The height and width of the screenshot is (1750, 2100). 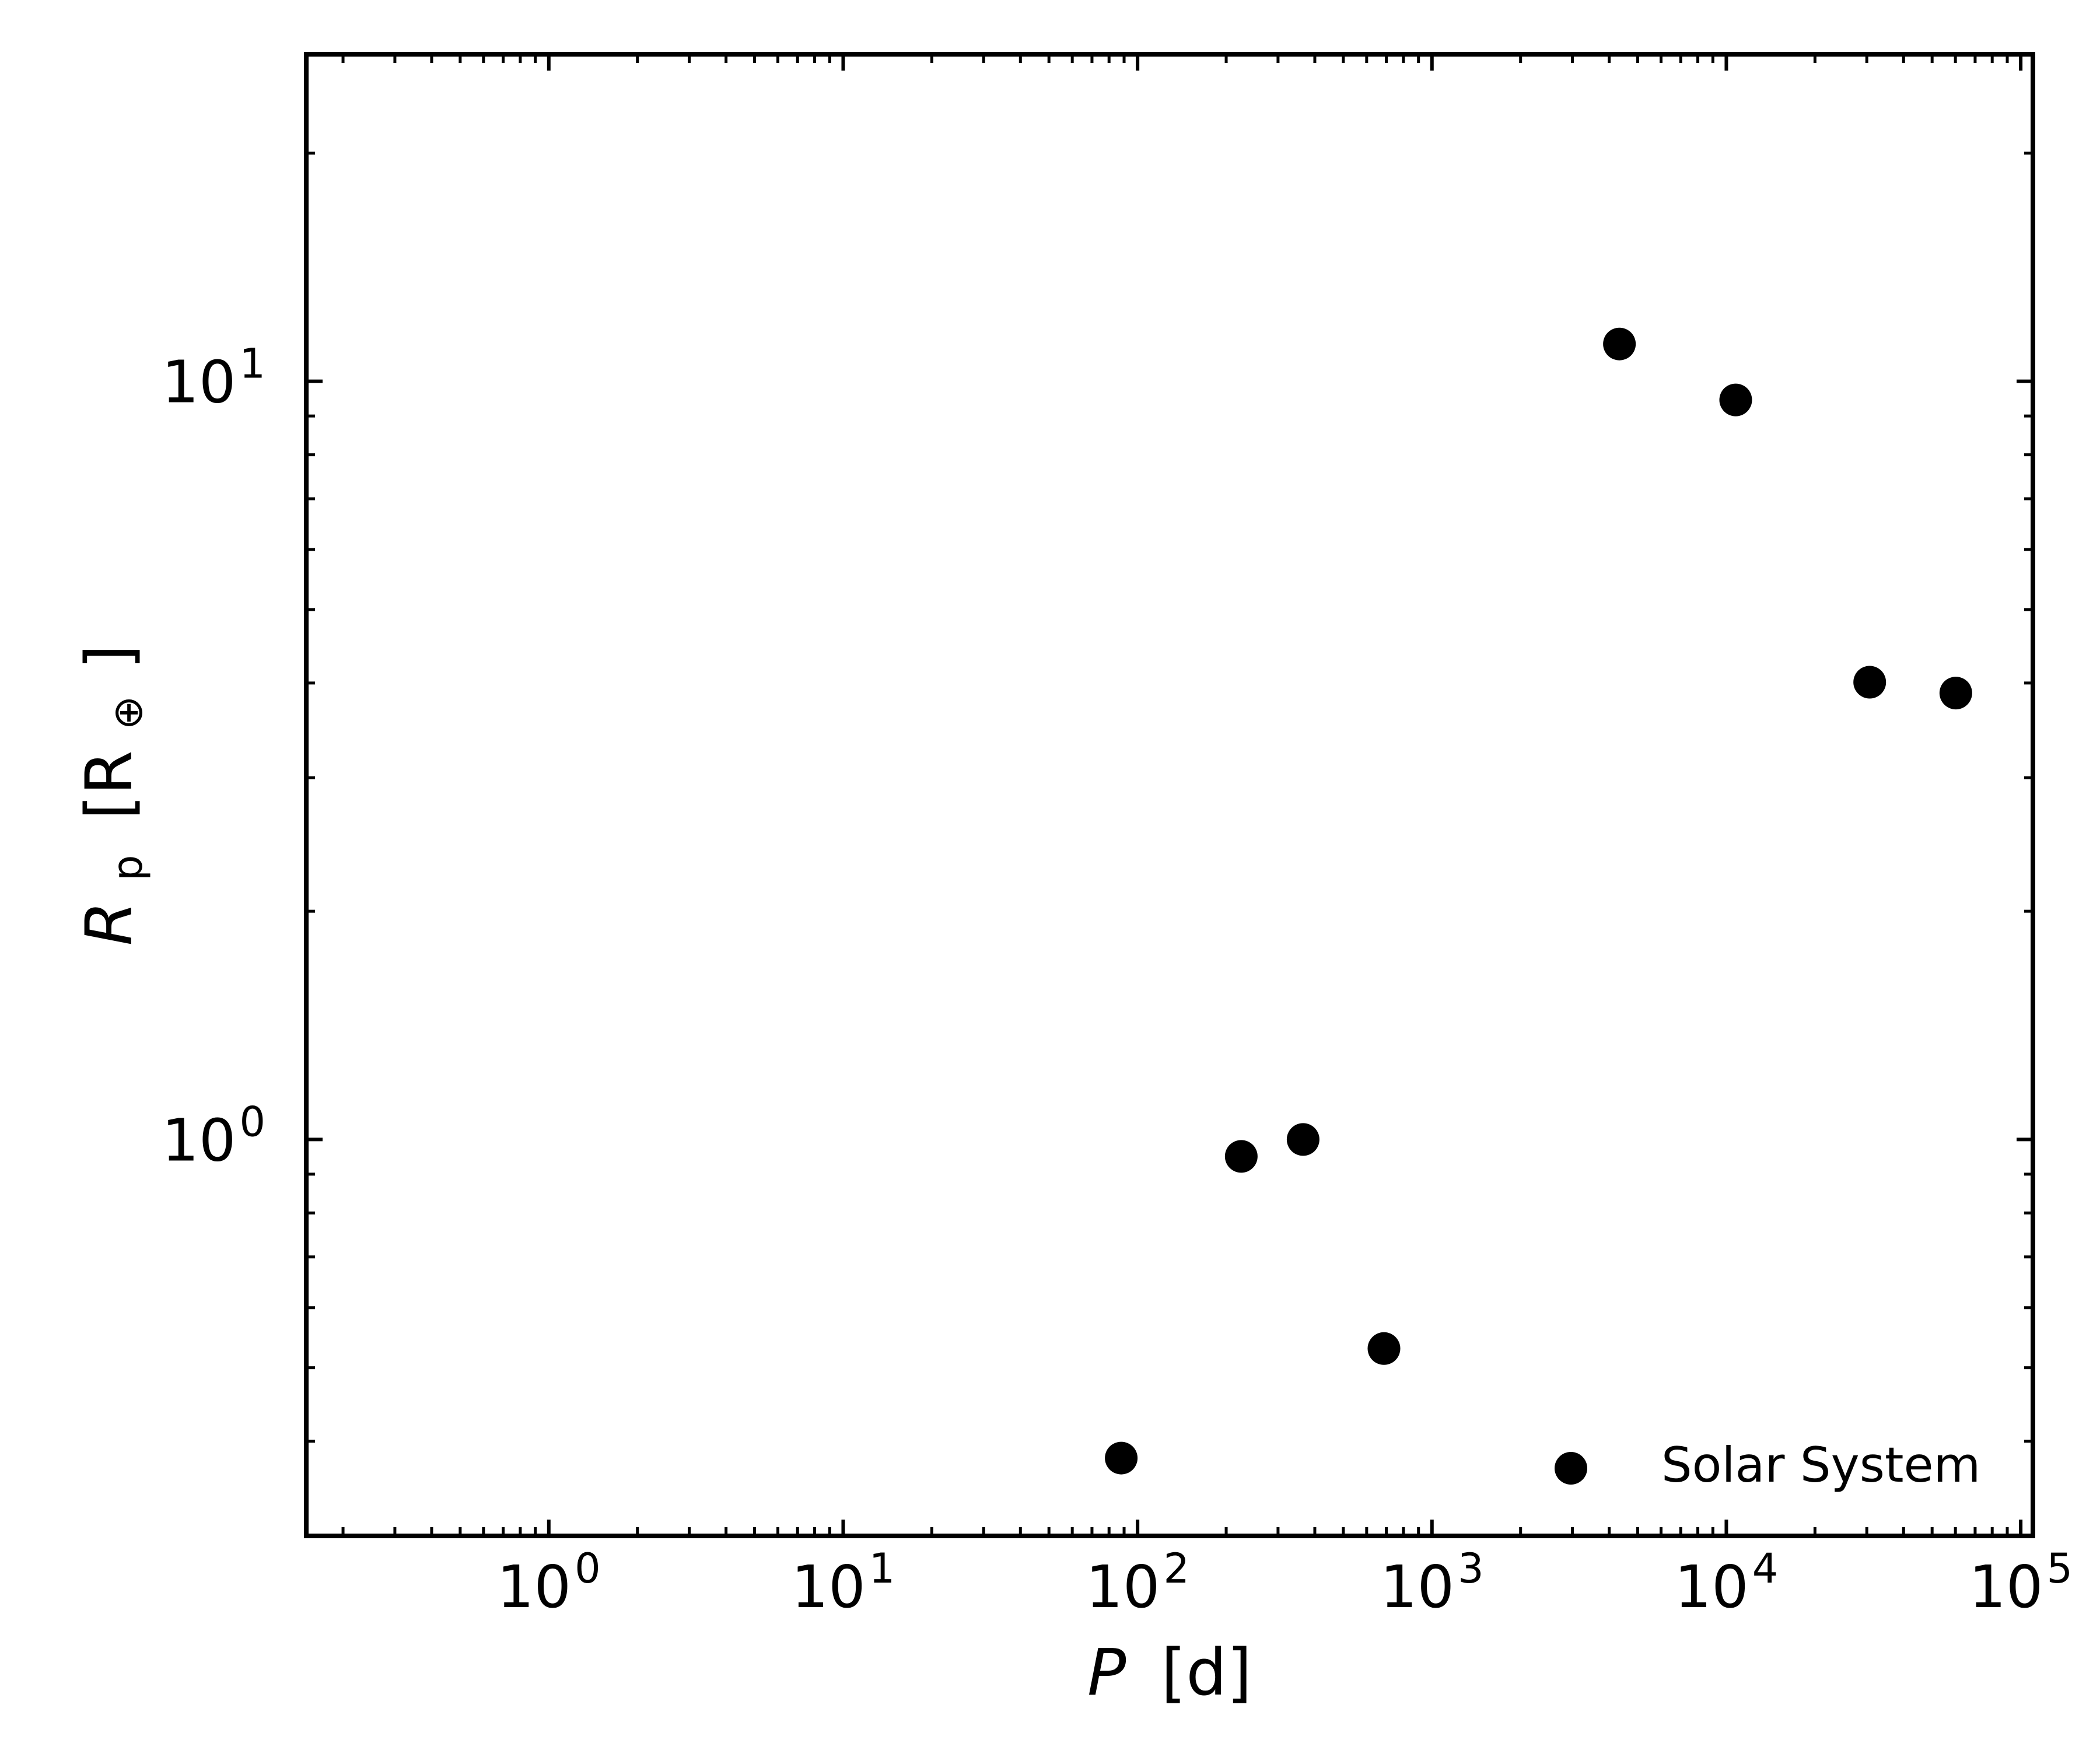 I want to click on x-axis-variable: P, so click(x=1106, y=1672).